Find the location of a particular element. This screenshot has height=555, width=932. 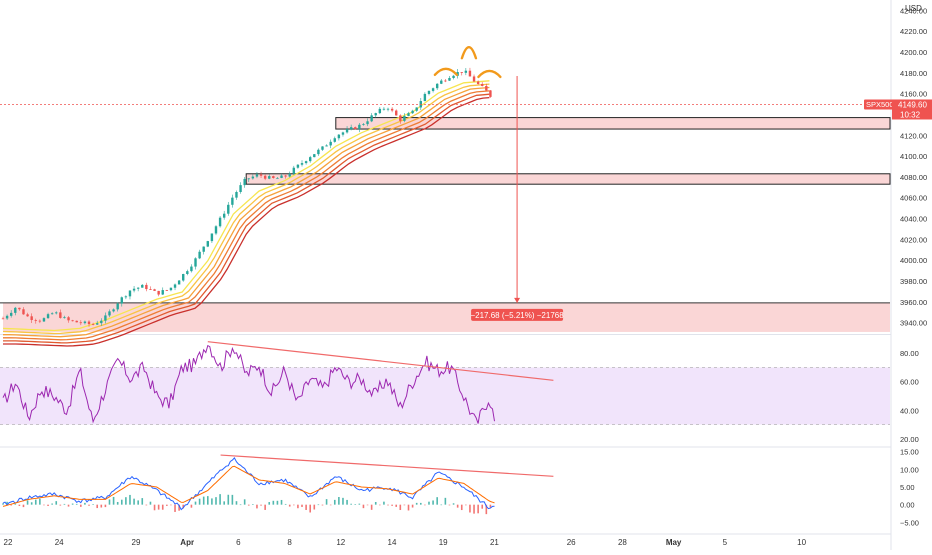

currency-label: USD is located at coordinates (913, 8).